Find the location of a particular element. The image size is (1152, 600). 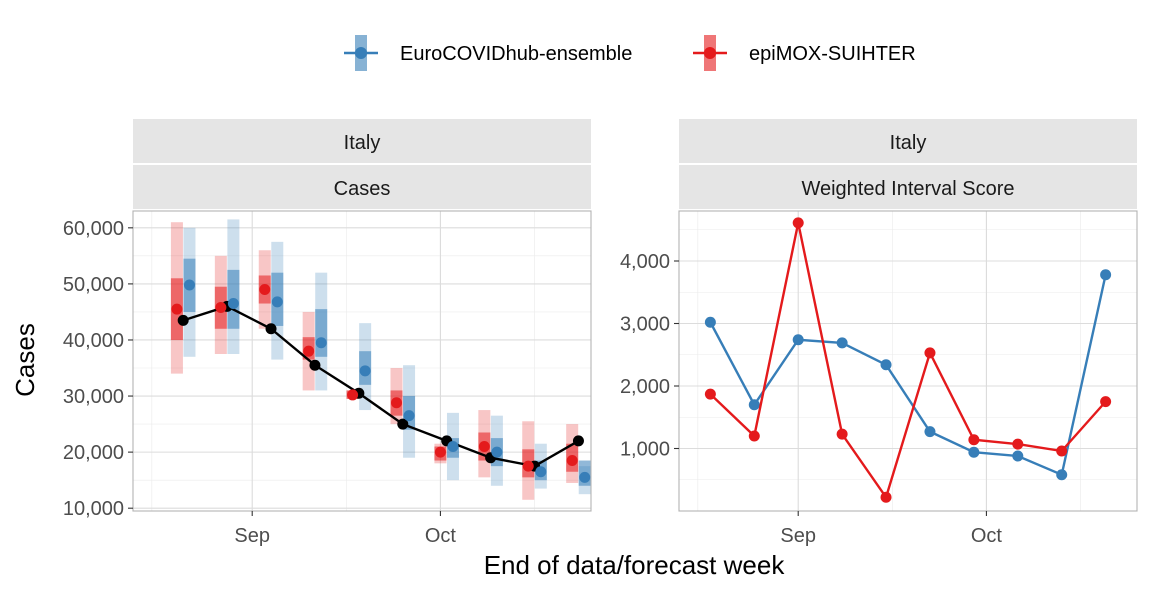

series-line is located at coordinates (908, 375).